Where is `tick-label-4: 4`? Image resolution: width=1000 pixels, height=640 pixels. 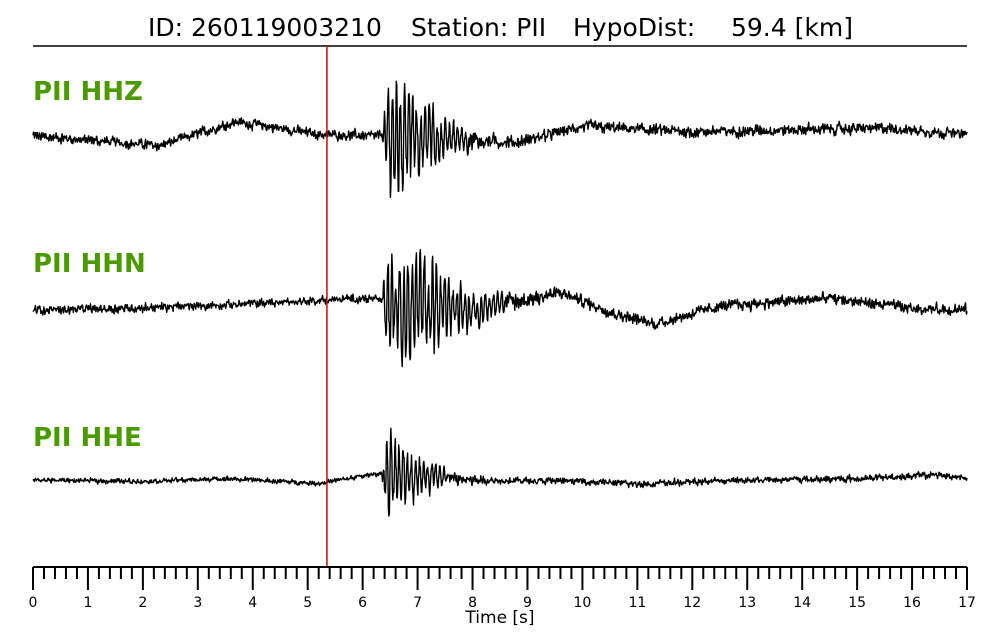
tick-label-4: 4 is located at coordinates (252, 603).